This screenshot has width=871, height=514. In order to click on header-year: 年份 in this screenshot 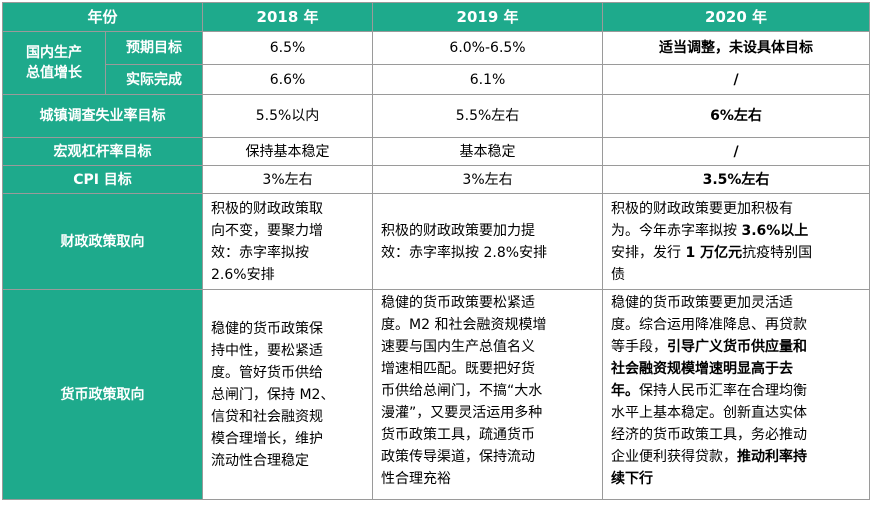, I will do `click(102, 17)`.